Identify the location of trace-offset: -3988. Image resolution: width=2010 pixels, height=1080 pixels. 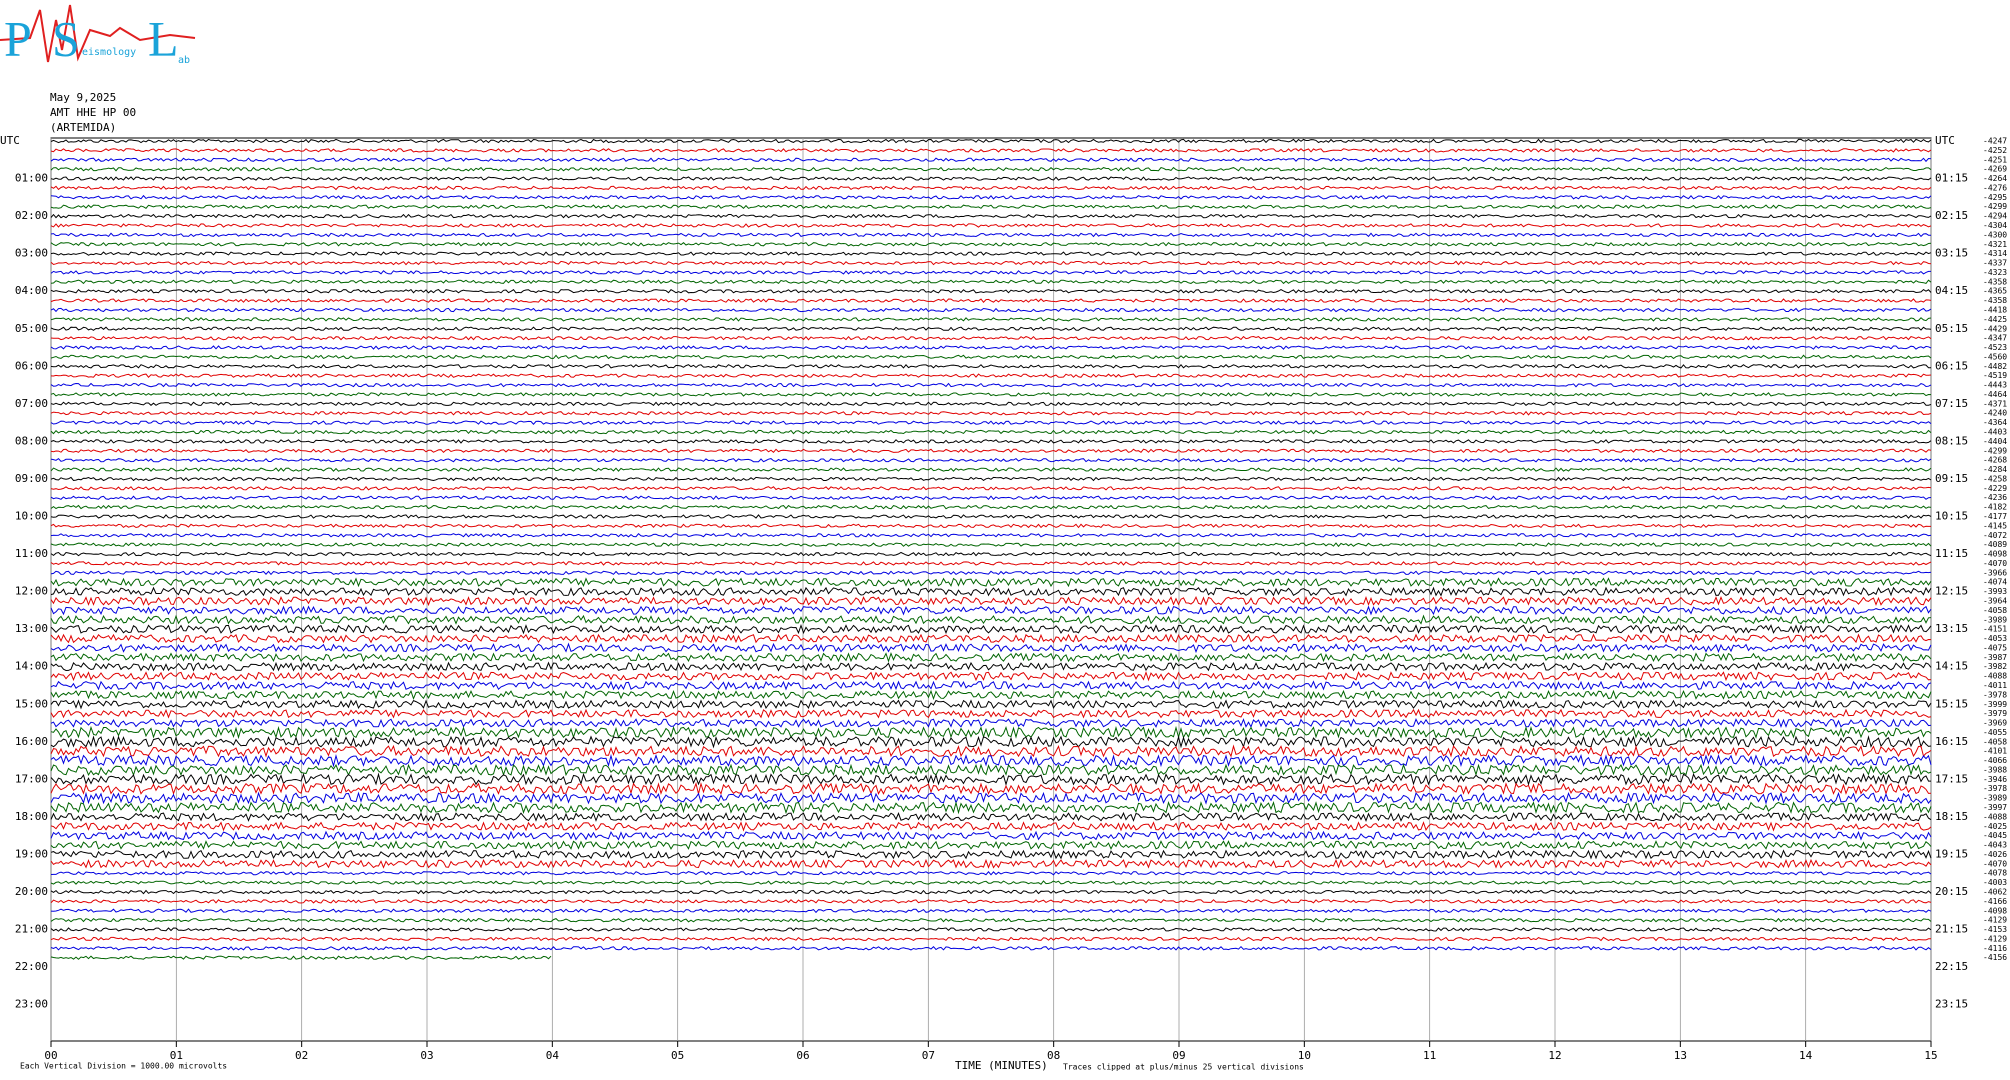
(1995, 769).